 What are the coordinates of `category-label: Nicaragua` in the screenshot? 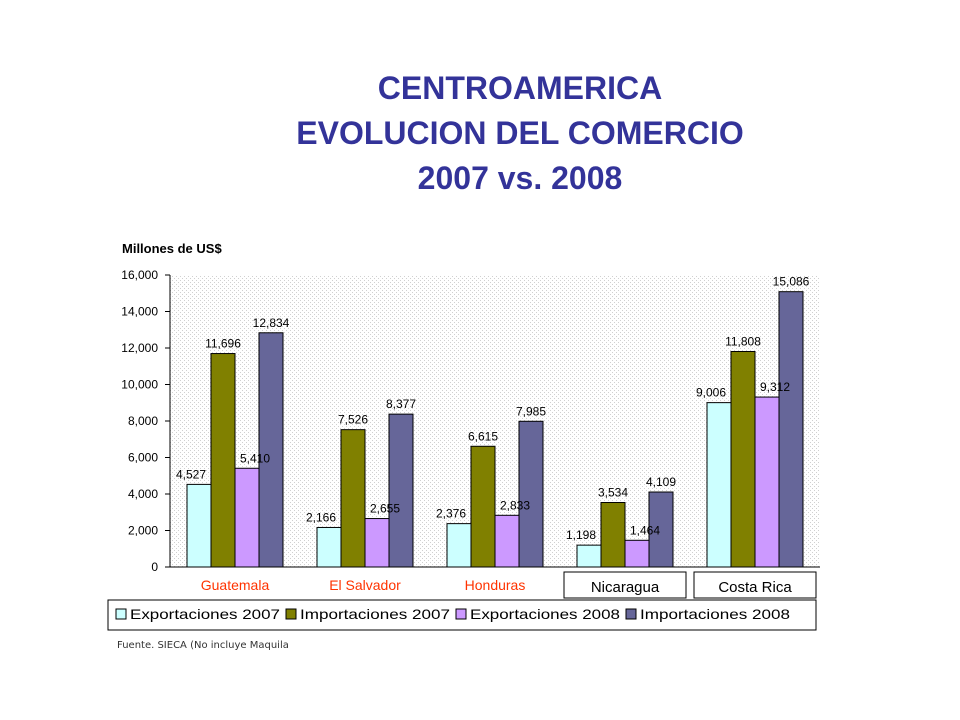 It's located at (625, 587).